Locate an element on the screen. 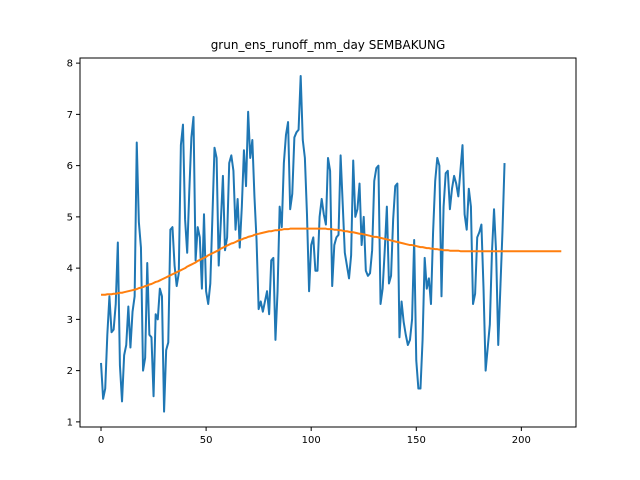 The image size is (640, 480). x-tick-label: 0 is located at coordinates (101, 440).